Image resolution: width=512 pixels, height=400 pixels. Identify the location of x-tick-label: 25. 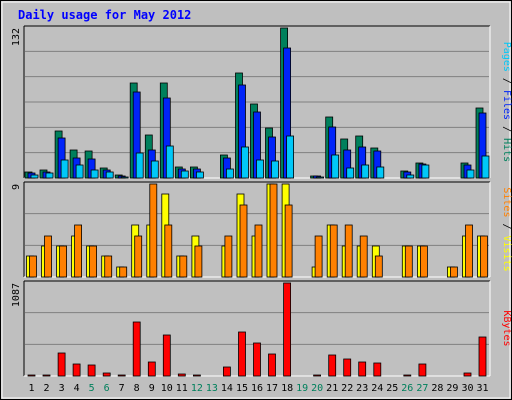
(392, 388).